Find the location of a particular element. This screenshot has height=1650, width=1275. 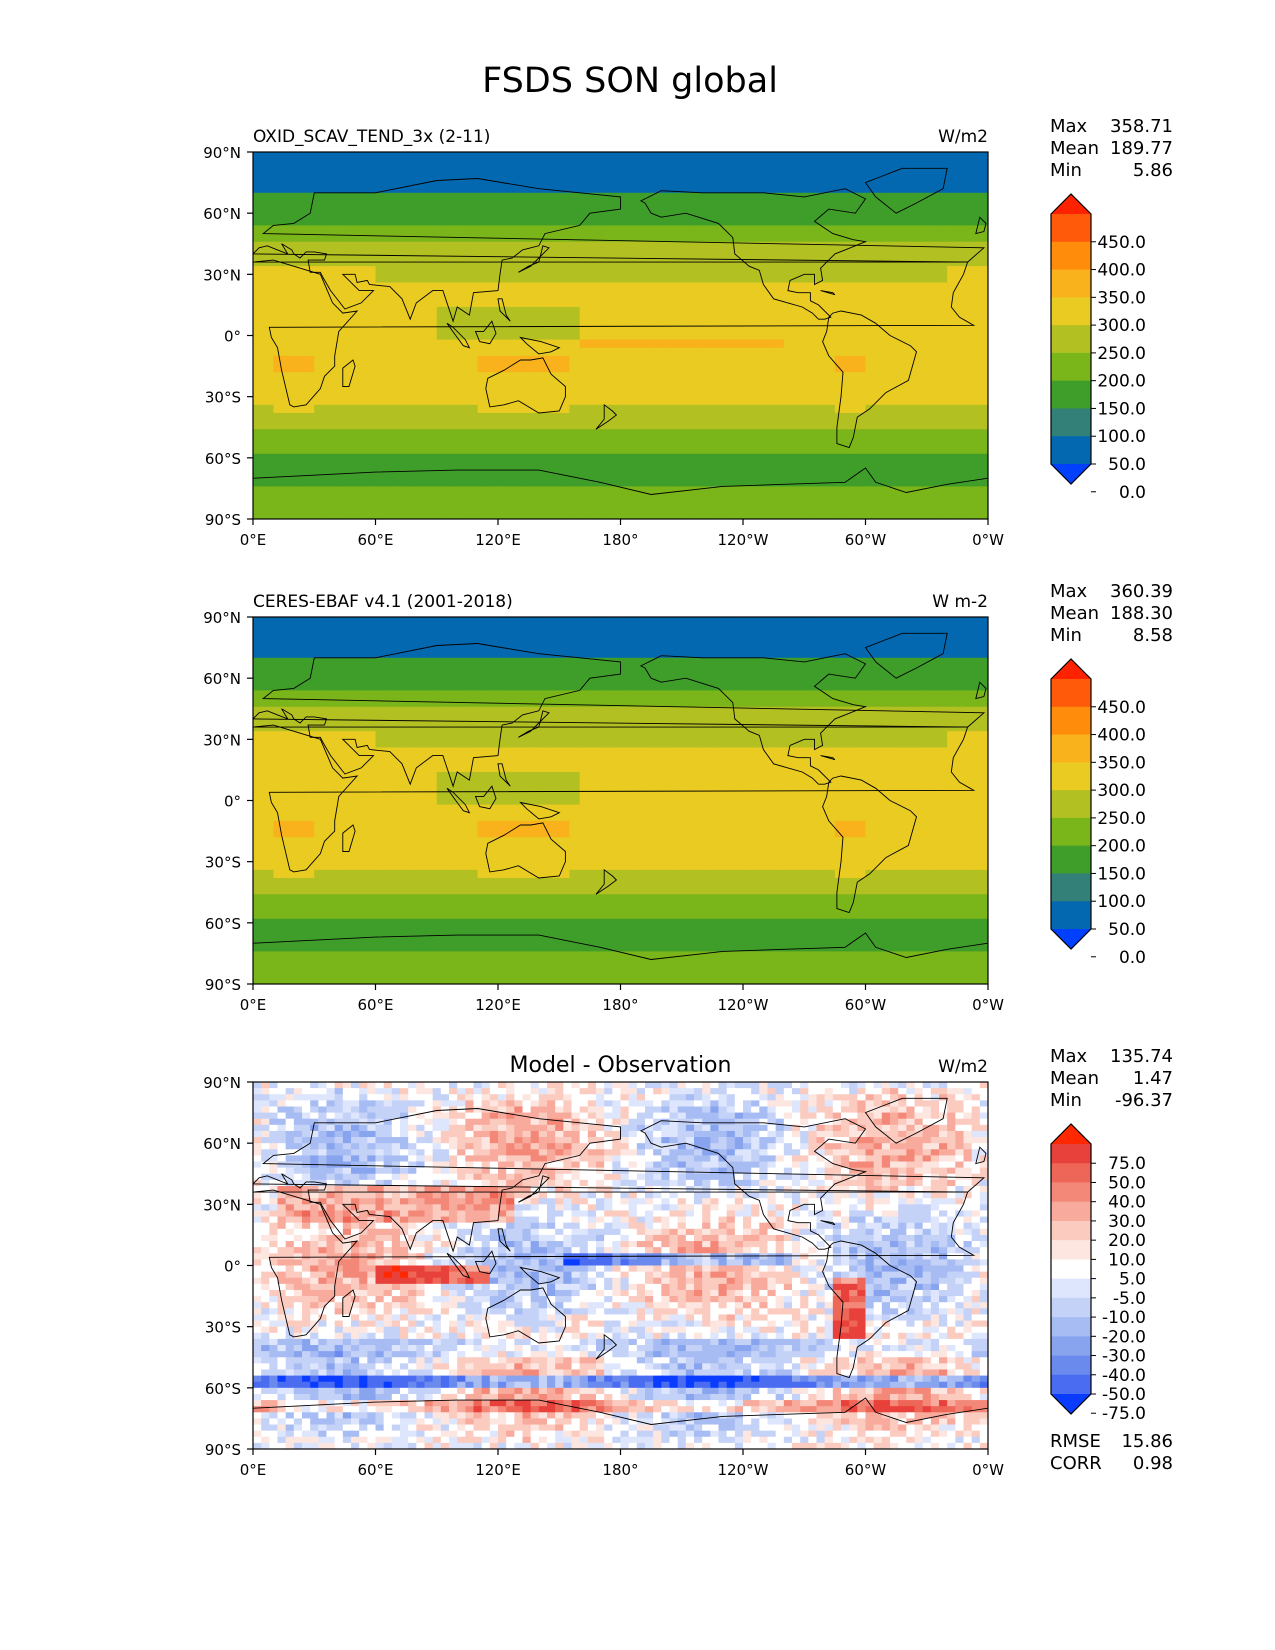

stat-label: CORR is located at coordinates (1076, 1463).